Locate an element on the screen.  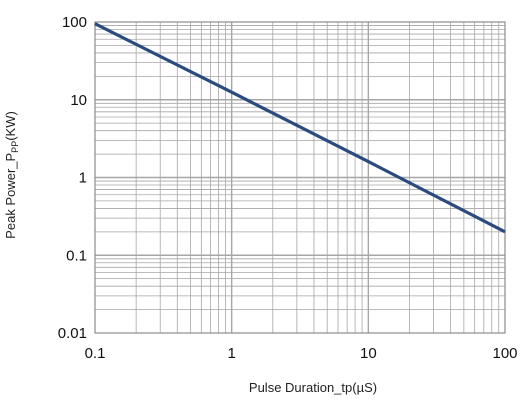
y-tick-label: 10 is located at coordinates (78, 100).